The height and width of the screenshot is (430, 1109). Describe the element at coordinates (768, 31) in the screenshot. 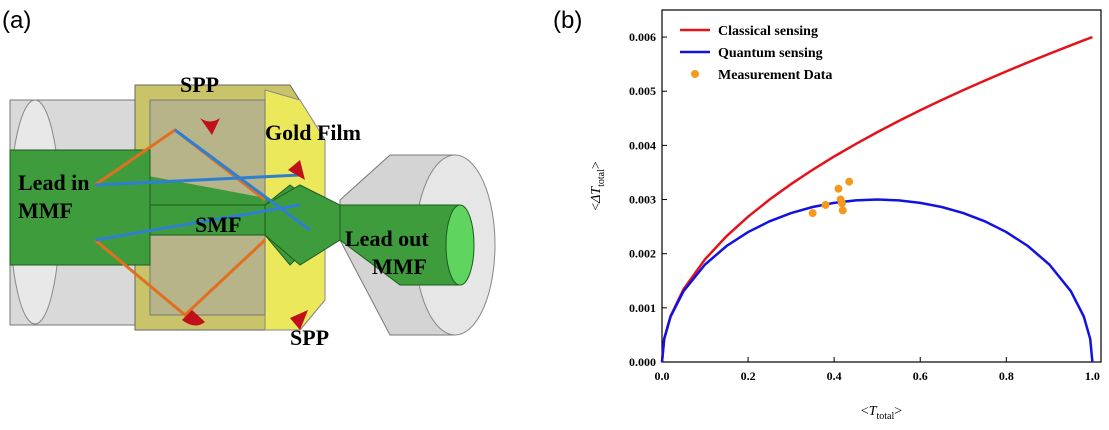

I see `legend-label: Classical sensing` at that location.